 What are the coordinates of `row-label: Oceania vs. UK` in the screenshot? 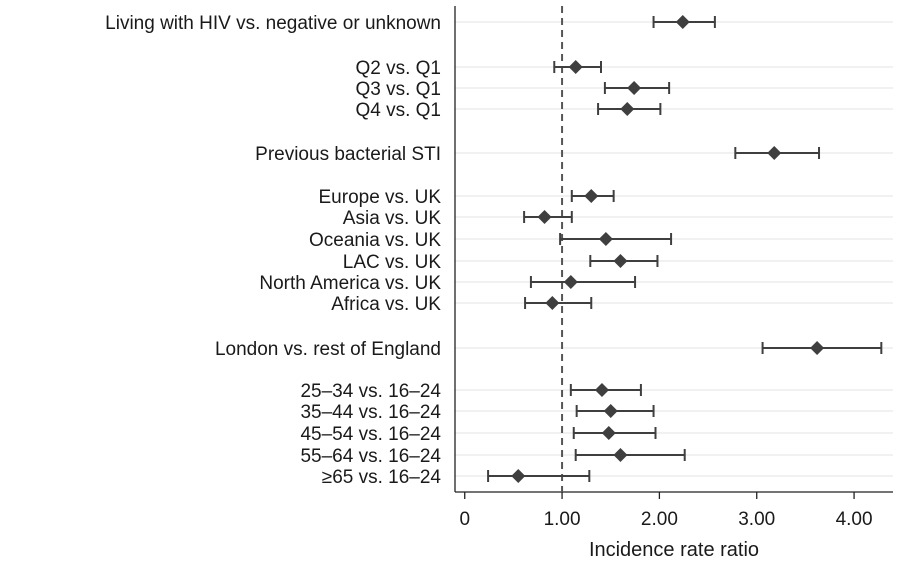 It's located at (375, 240).